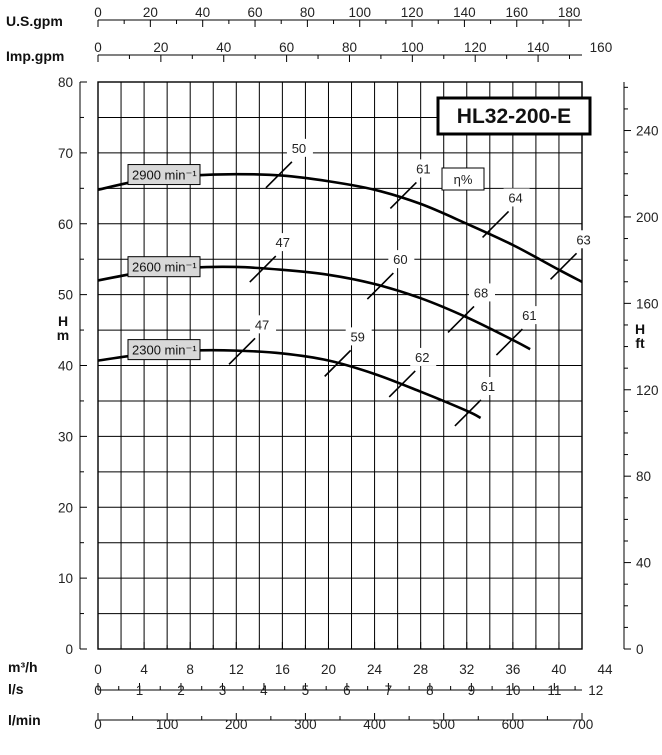 The image size is (662, 755). What do you see at coordinates (63, 335) in the screenshot?
I see `left-axis-unit: m` at bounding box center [63, 335].